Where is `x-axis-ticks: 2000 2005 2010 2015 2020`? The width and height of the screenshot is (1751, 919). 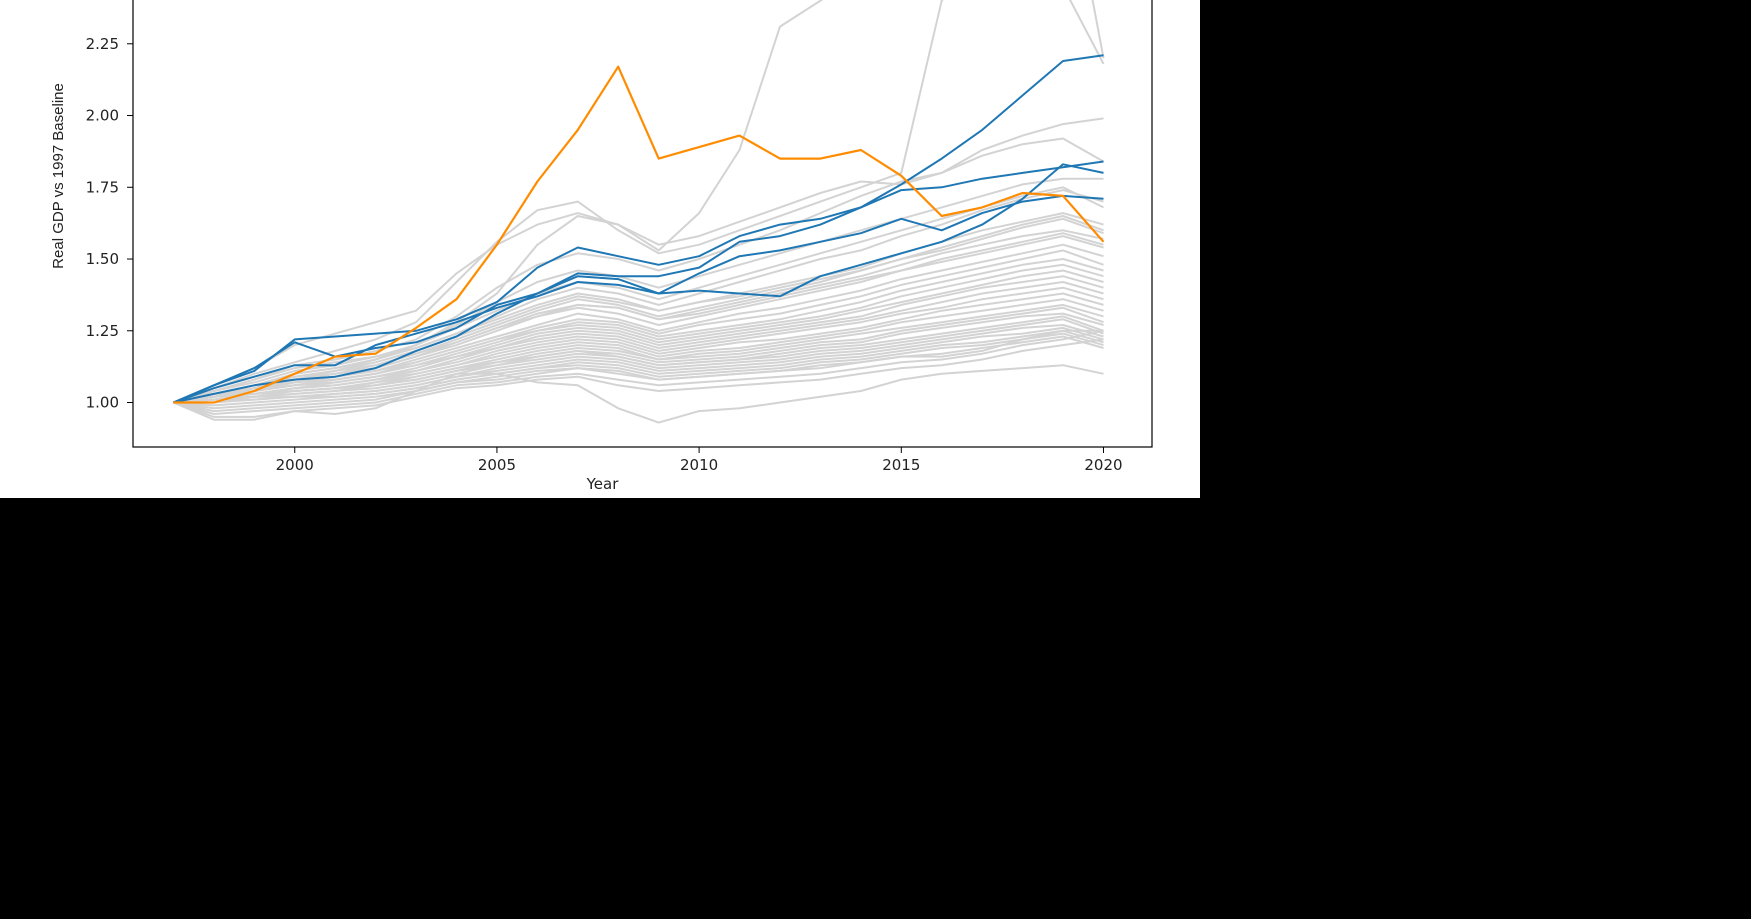
x-axis-ticks: 2000 2005 2010 2015 2020 is located at coordinates (699, 460).